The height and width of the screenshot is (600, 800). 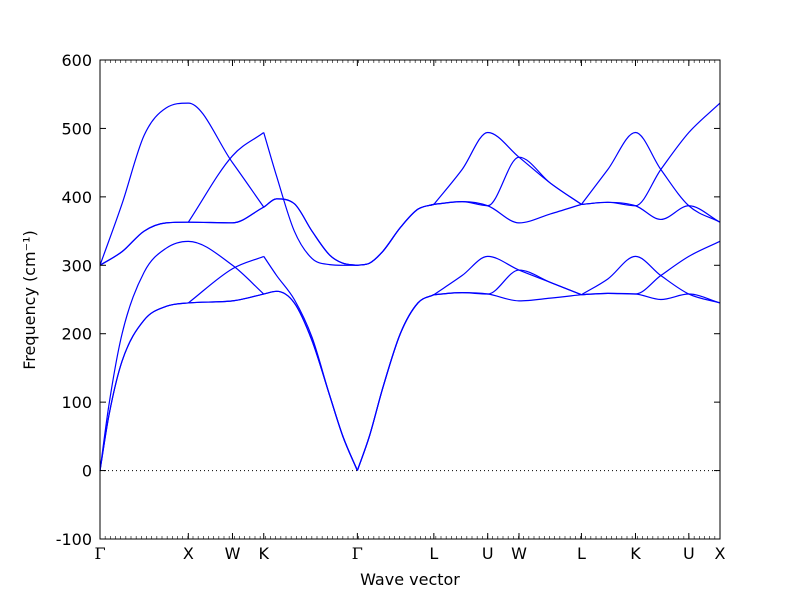 What do you see at coordinates (76, 128) in the screenshot?
I see `y-tick-label: 500` at bounding box center [76, 128].